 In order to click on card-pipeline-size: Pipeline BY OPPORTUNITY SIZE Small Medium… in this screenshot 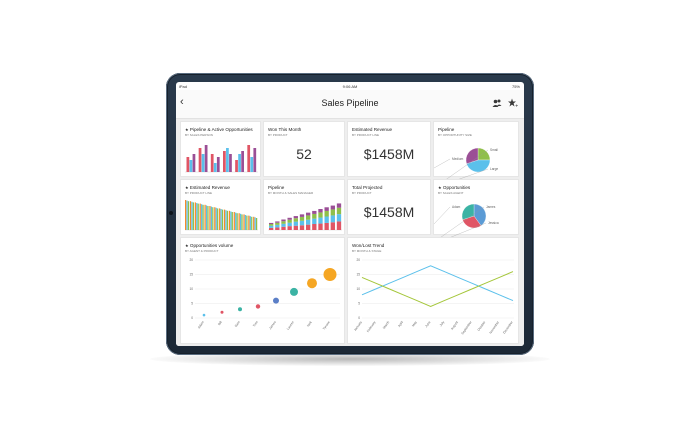, I will do `click(476, 155)`.